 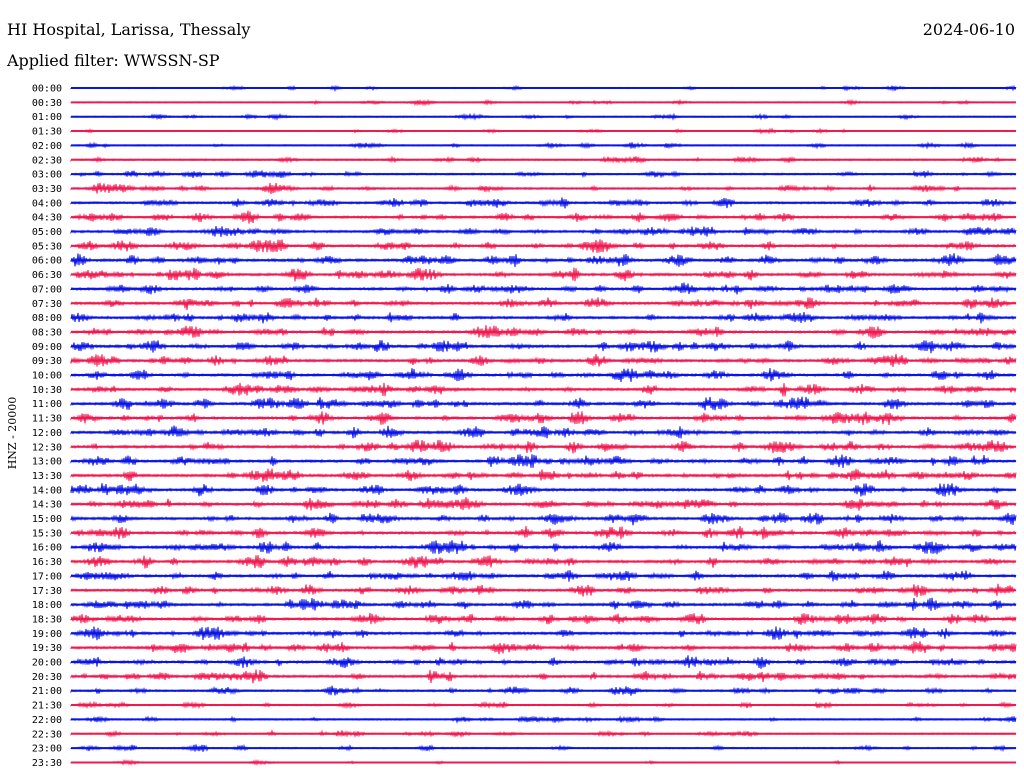 What do you see at coordinates (47, 160) in the screenshot?
I see `row-label: 02:30` at bounding box center [47, 160].